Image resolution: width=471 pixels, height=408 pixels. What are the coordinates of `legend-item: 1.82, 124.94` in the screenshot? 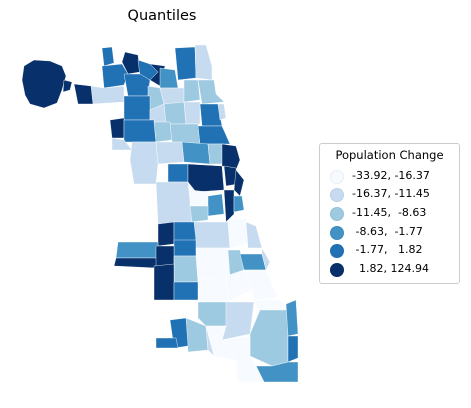 It's located at (395, 270).